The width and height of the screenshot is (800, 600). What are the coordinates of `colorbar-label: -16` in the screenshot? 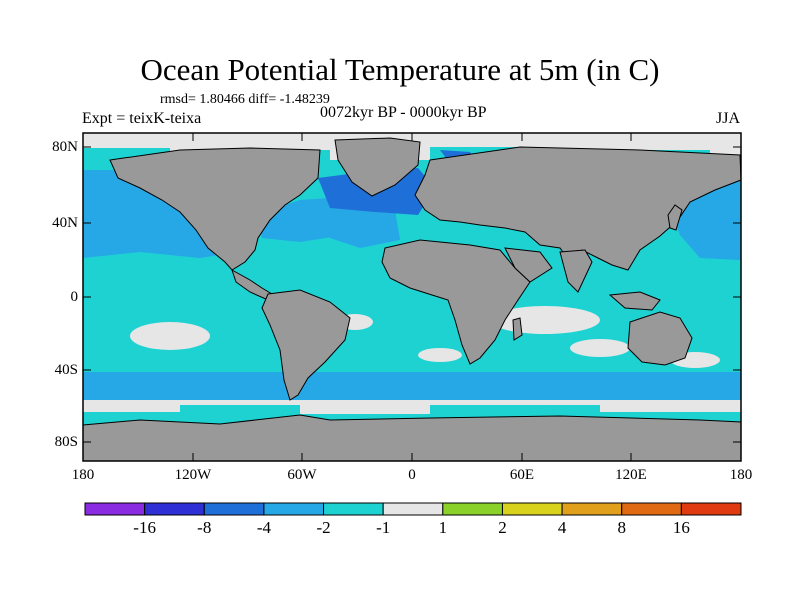 It's located at (144, 527).